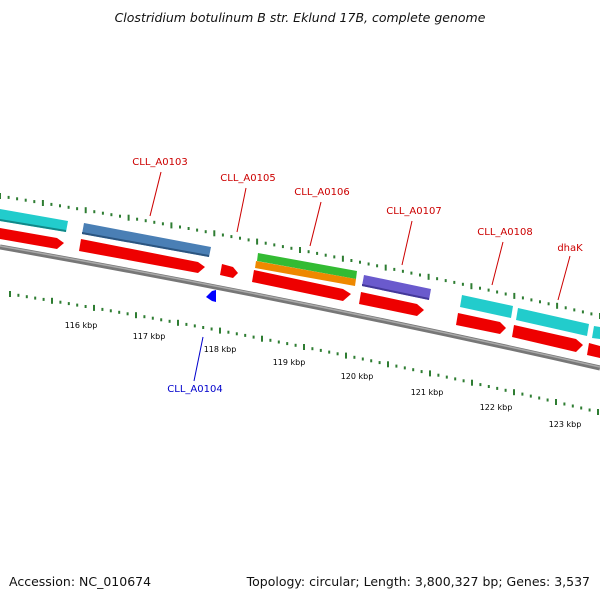 The image size is (600, 600). I want to click on scale-label-120: 120 kbp, so click(357, 376).